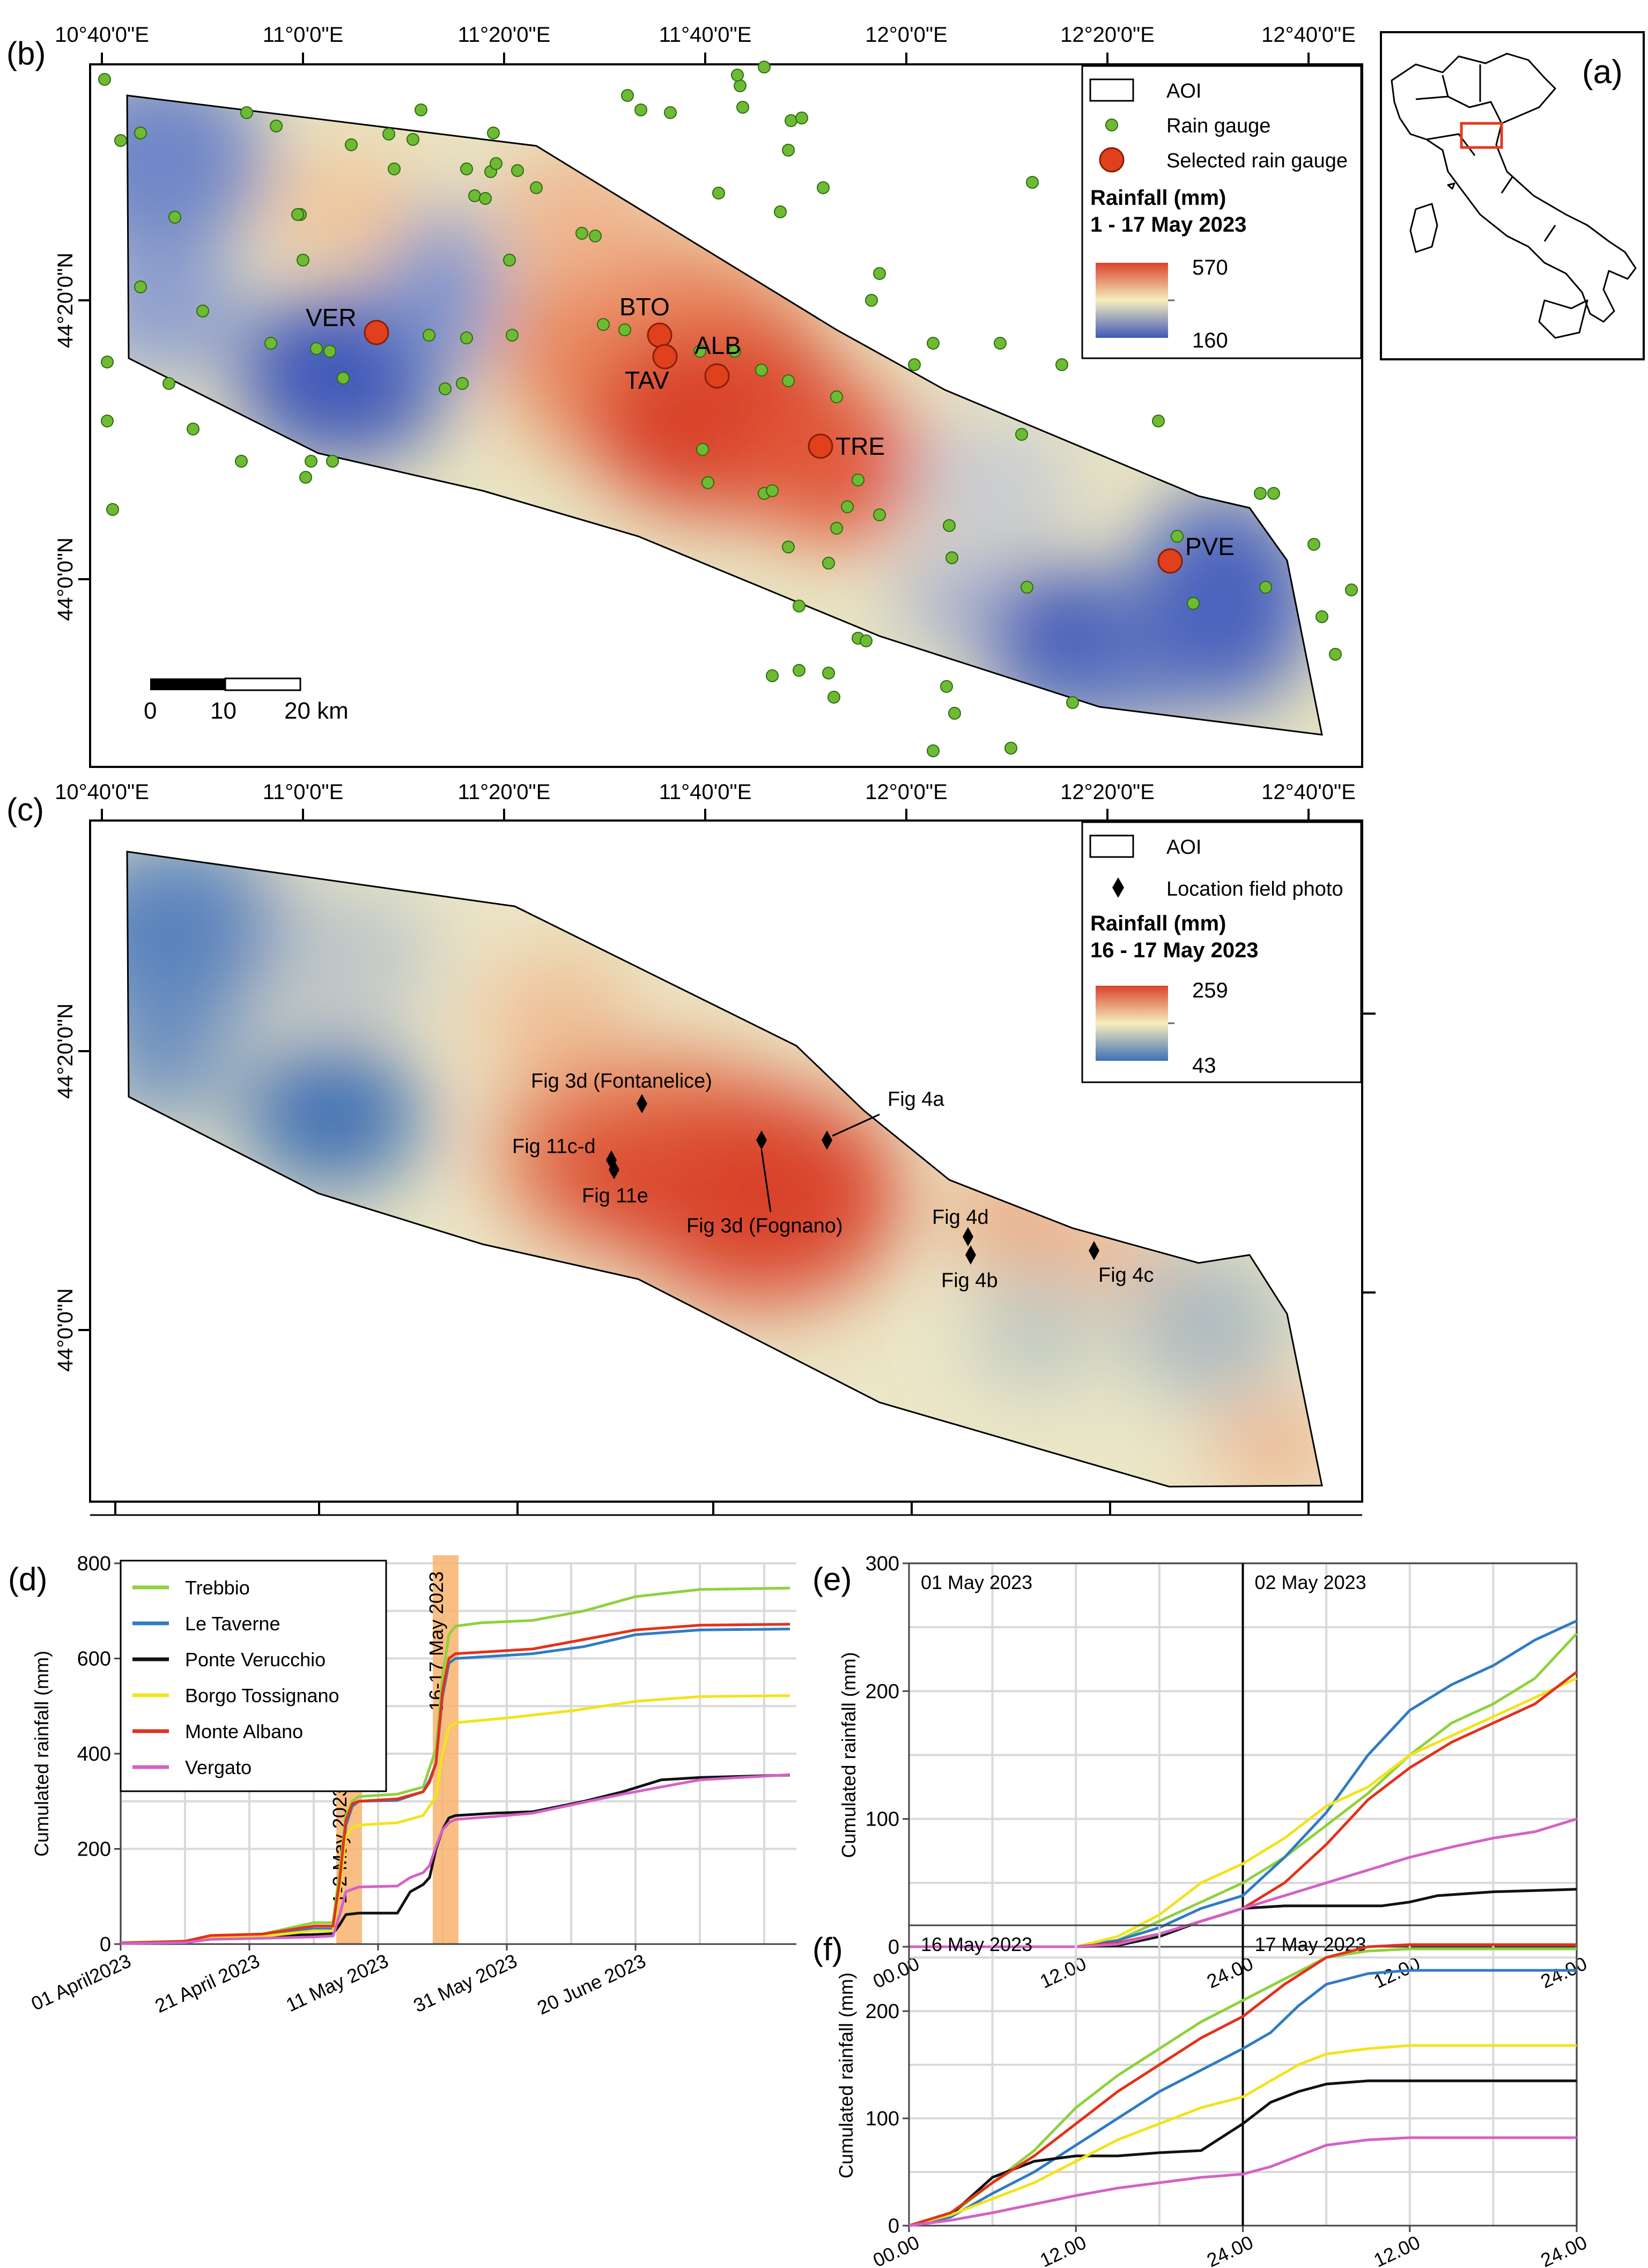 This screenshot has height=2268, width=1648. Describe the element at coordinates (337, 1982) in the screenshot. I see `x-tick-label: 11 May 2023` at that location.